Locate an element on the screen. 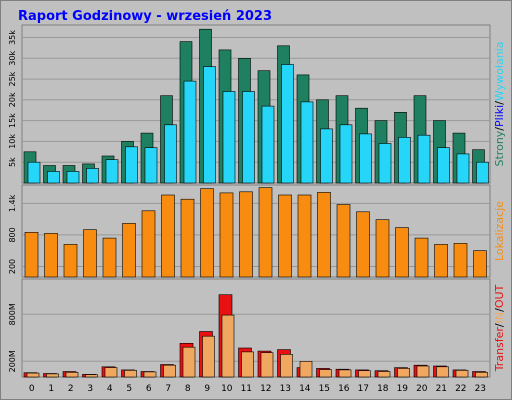  y-tick-label: 1.4k is located at coordinates (12, 203).